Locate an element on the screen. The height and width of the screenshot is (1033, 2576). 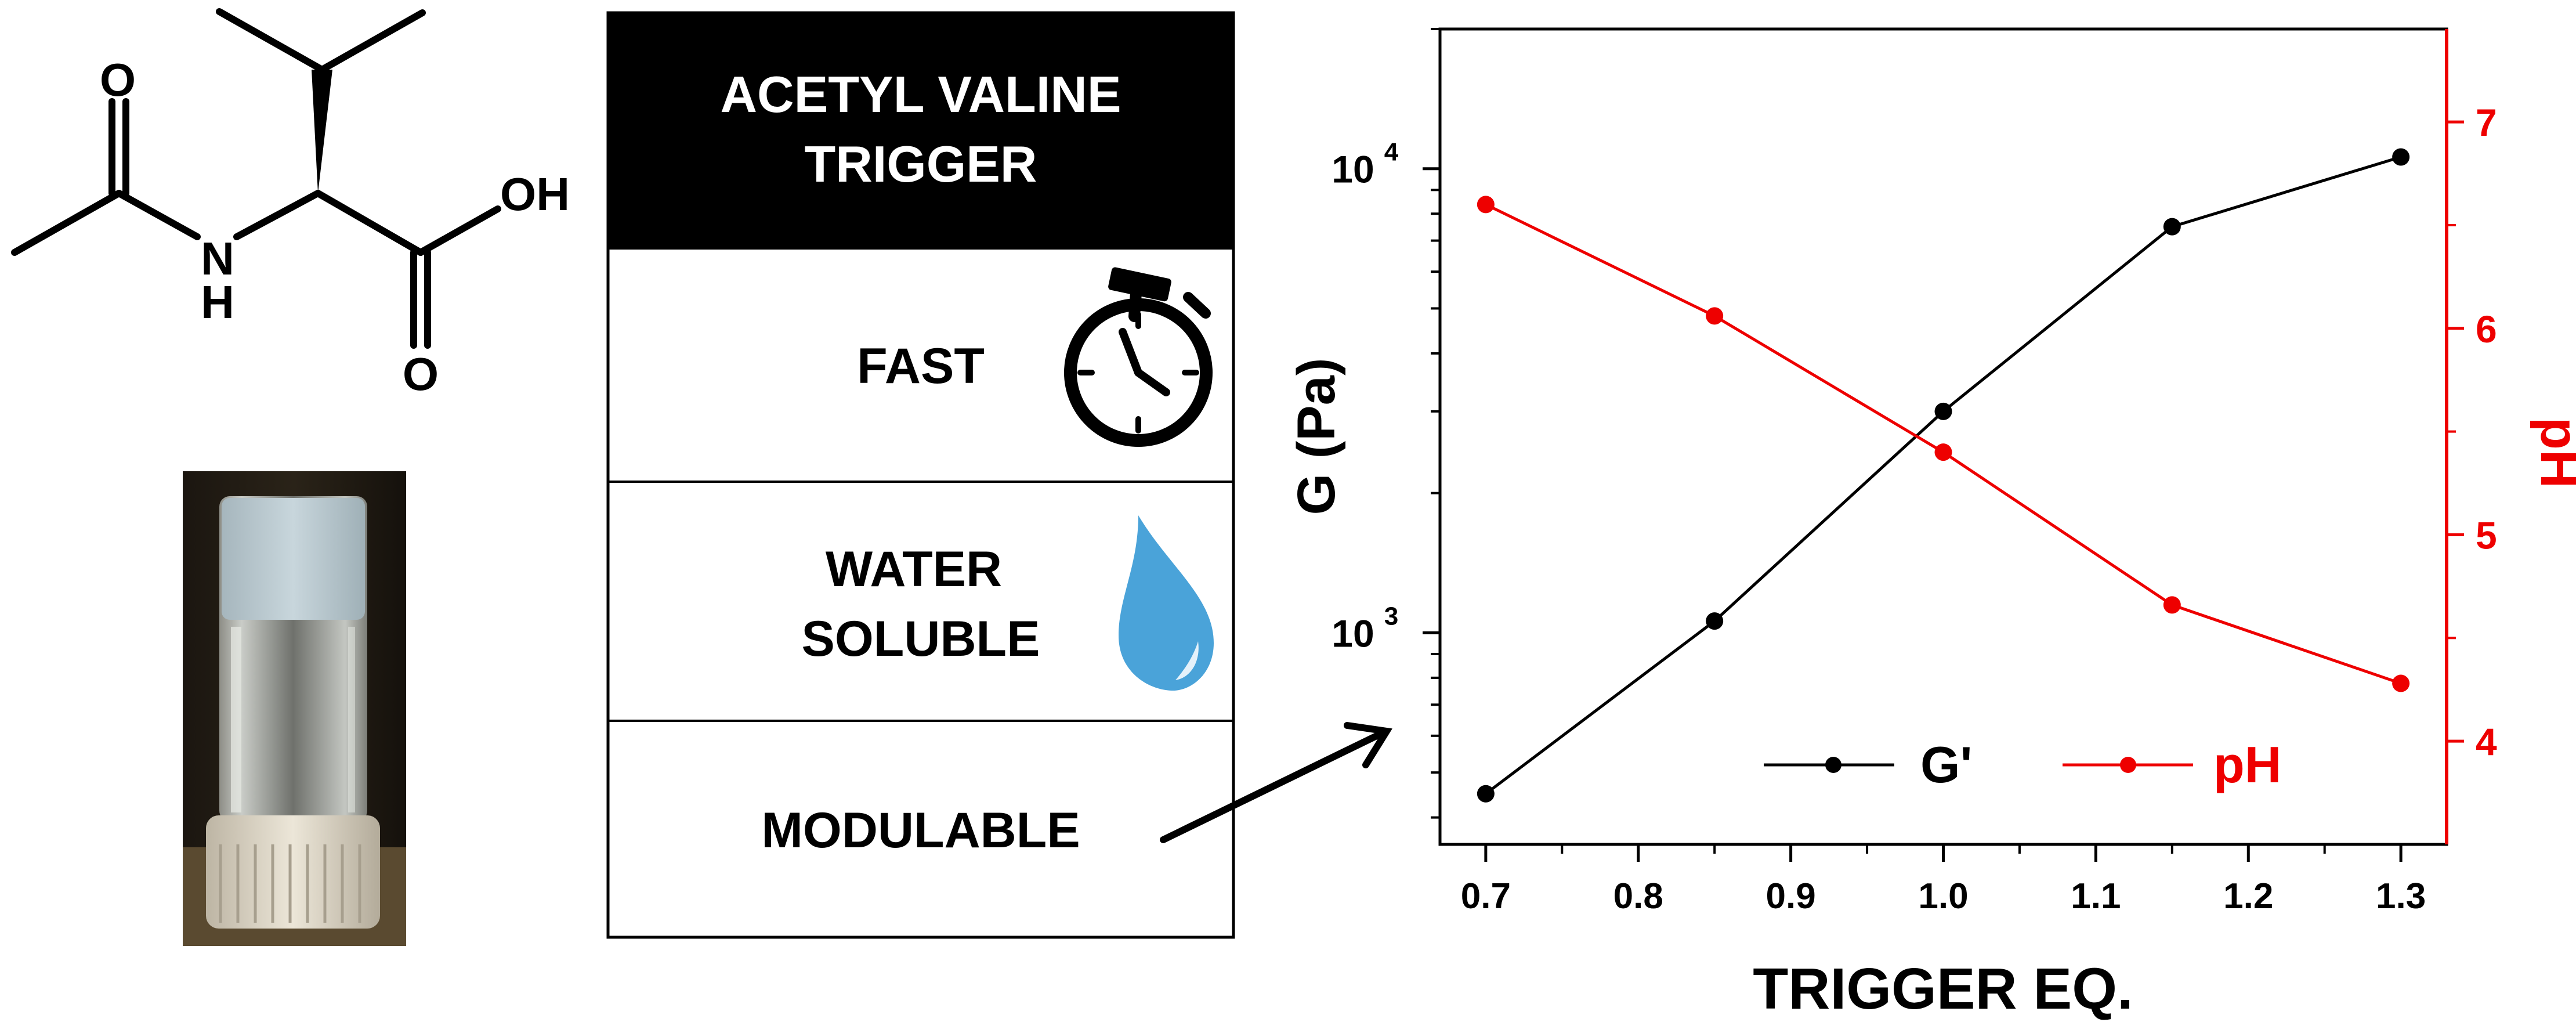
atom-labels: O OH N H O is located at coordinates (335, 227).